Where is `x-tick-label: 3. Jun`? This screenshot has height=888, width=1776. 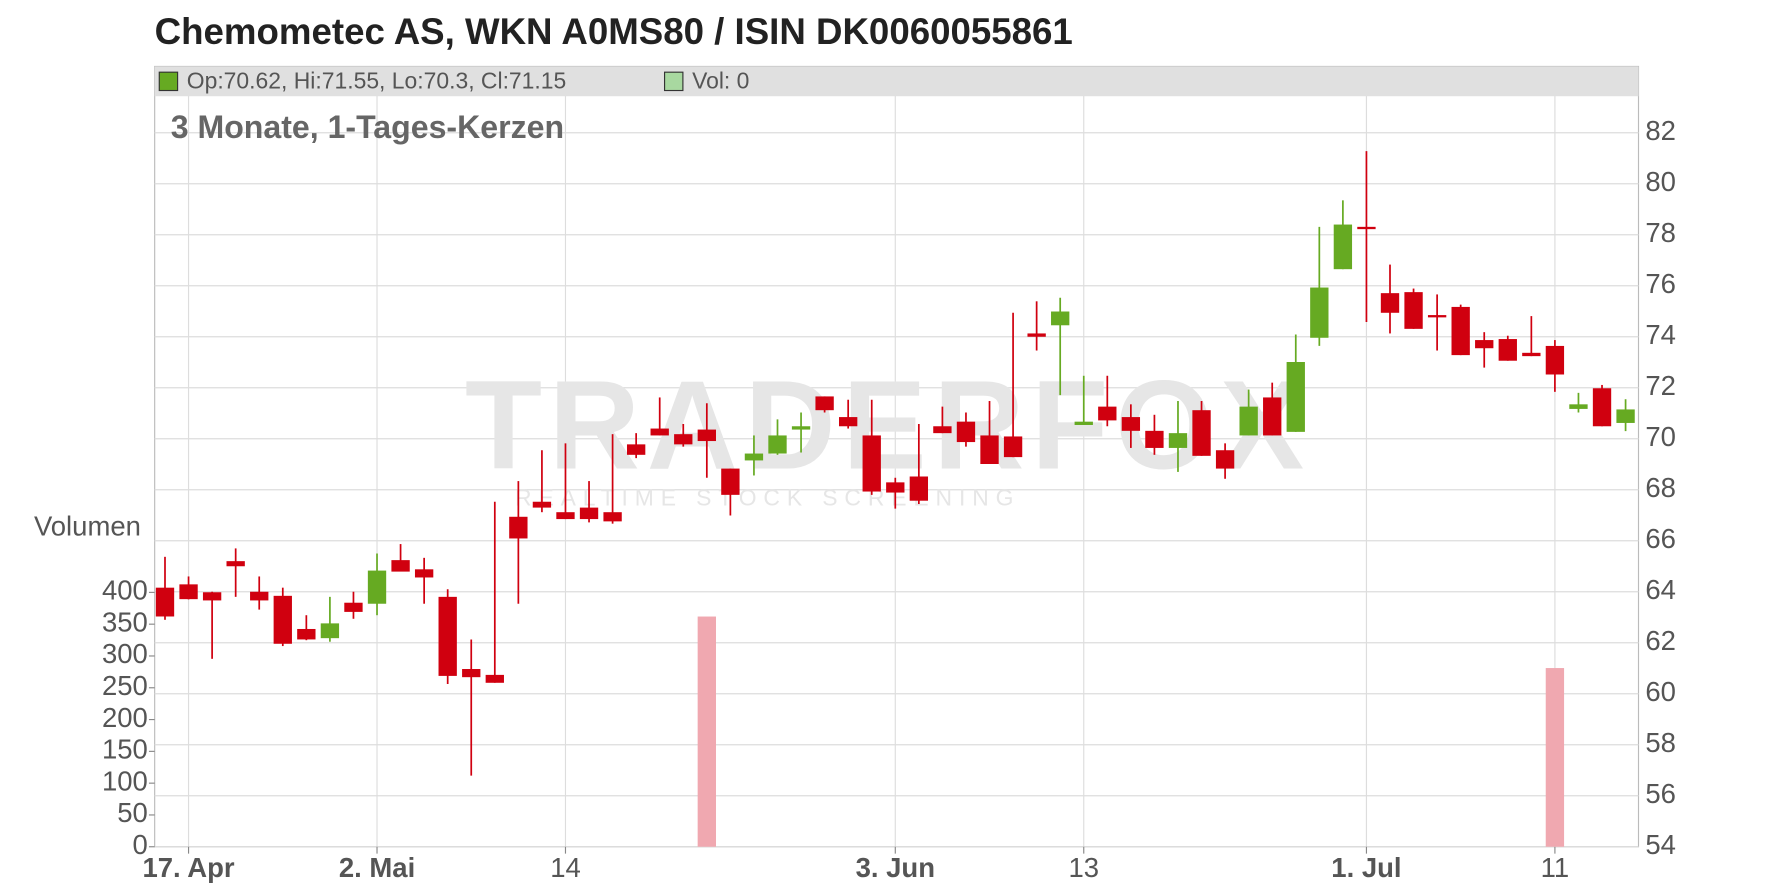
x-tick-label: 3. Jun is located at coordinates (895, 867).